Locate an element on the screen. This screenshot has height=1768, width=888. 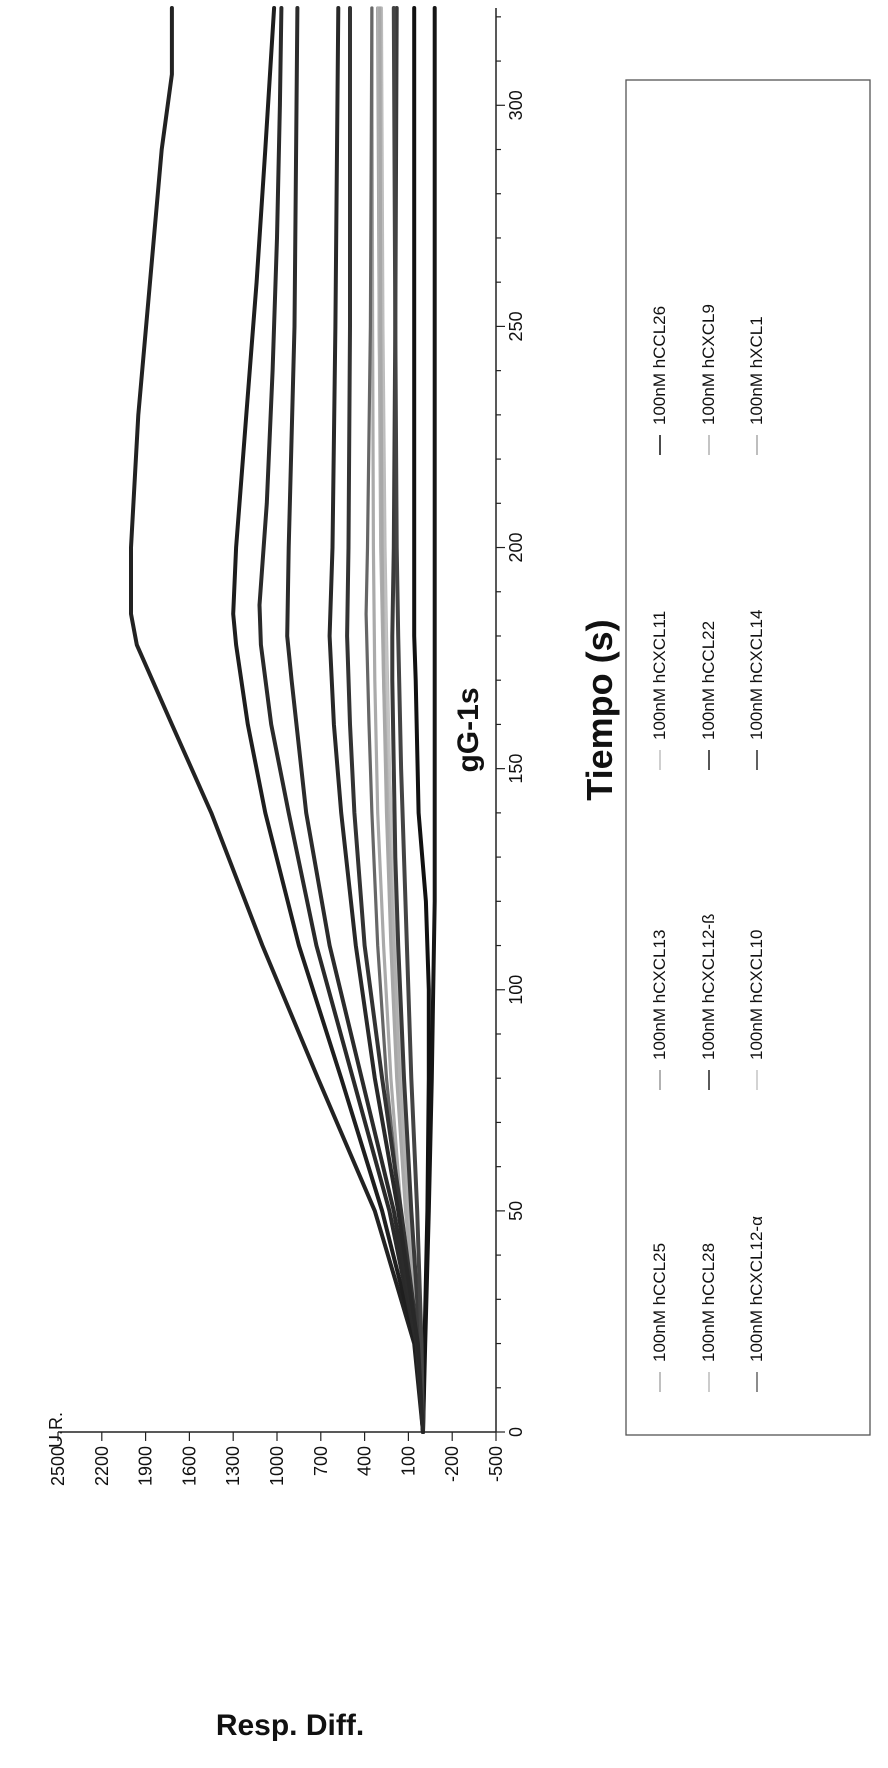
y-tick-label: 100 is located at coordinates (408, 1461).